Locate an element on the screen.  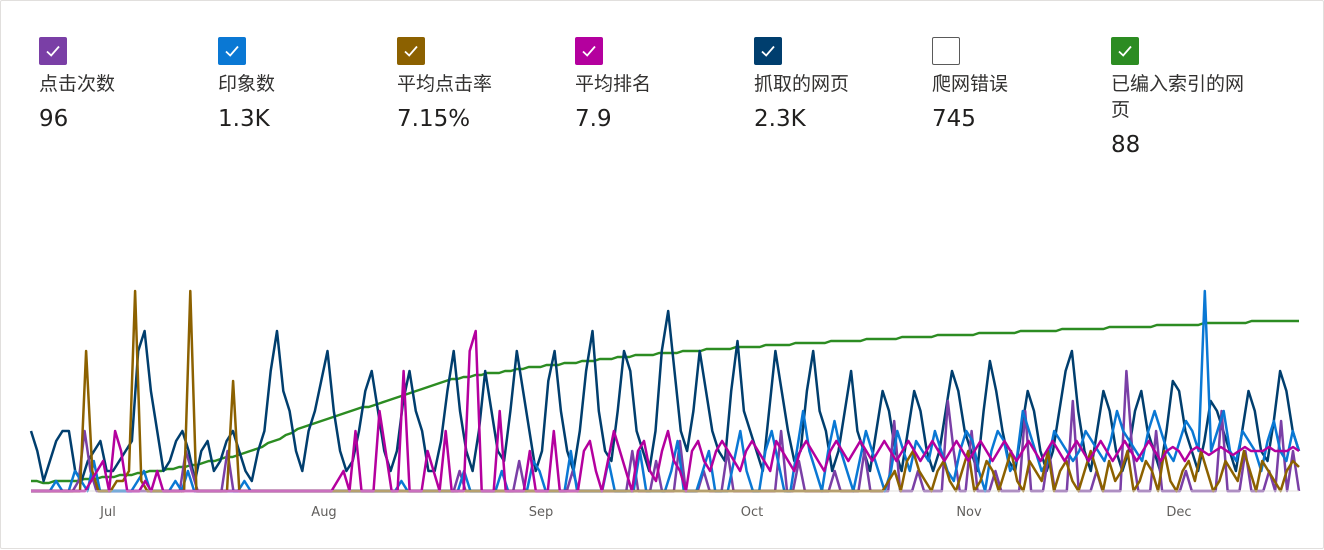
crawled-pages-checkbox is located at coordinates (768, 51).